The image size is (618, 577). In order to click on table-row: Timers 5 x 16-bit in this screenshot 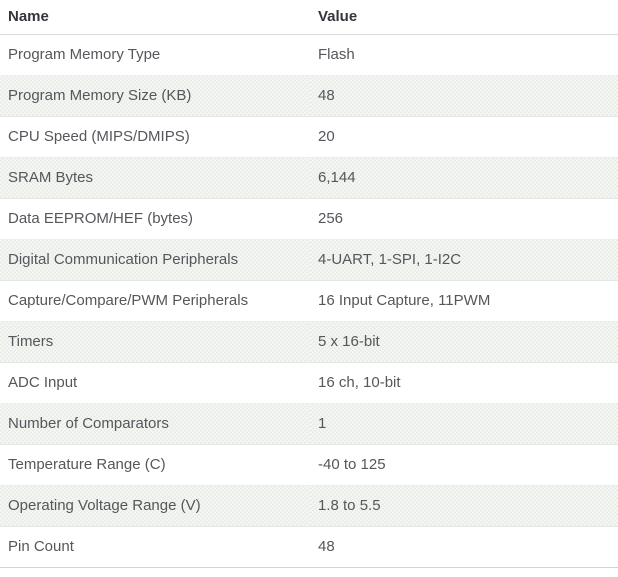, I will do `click(309, 342)`.